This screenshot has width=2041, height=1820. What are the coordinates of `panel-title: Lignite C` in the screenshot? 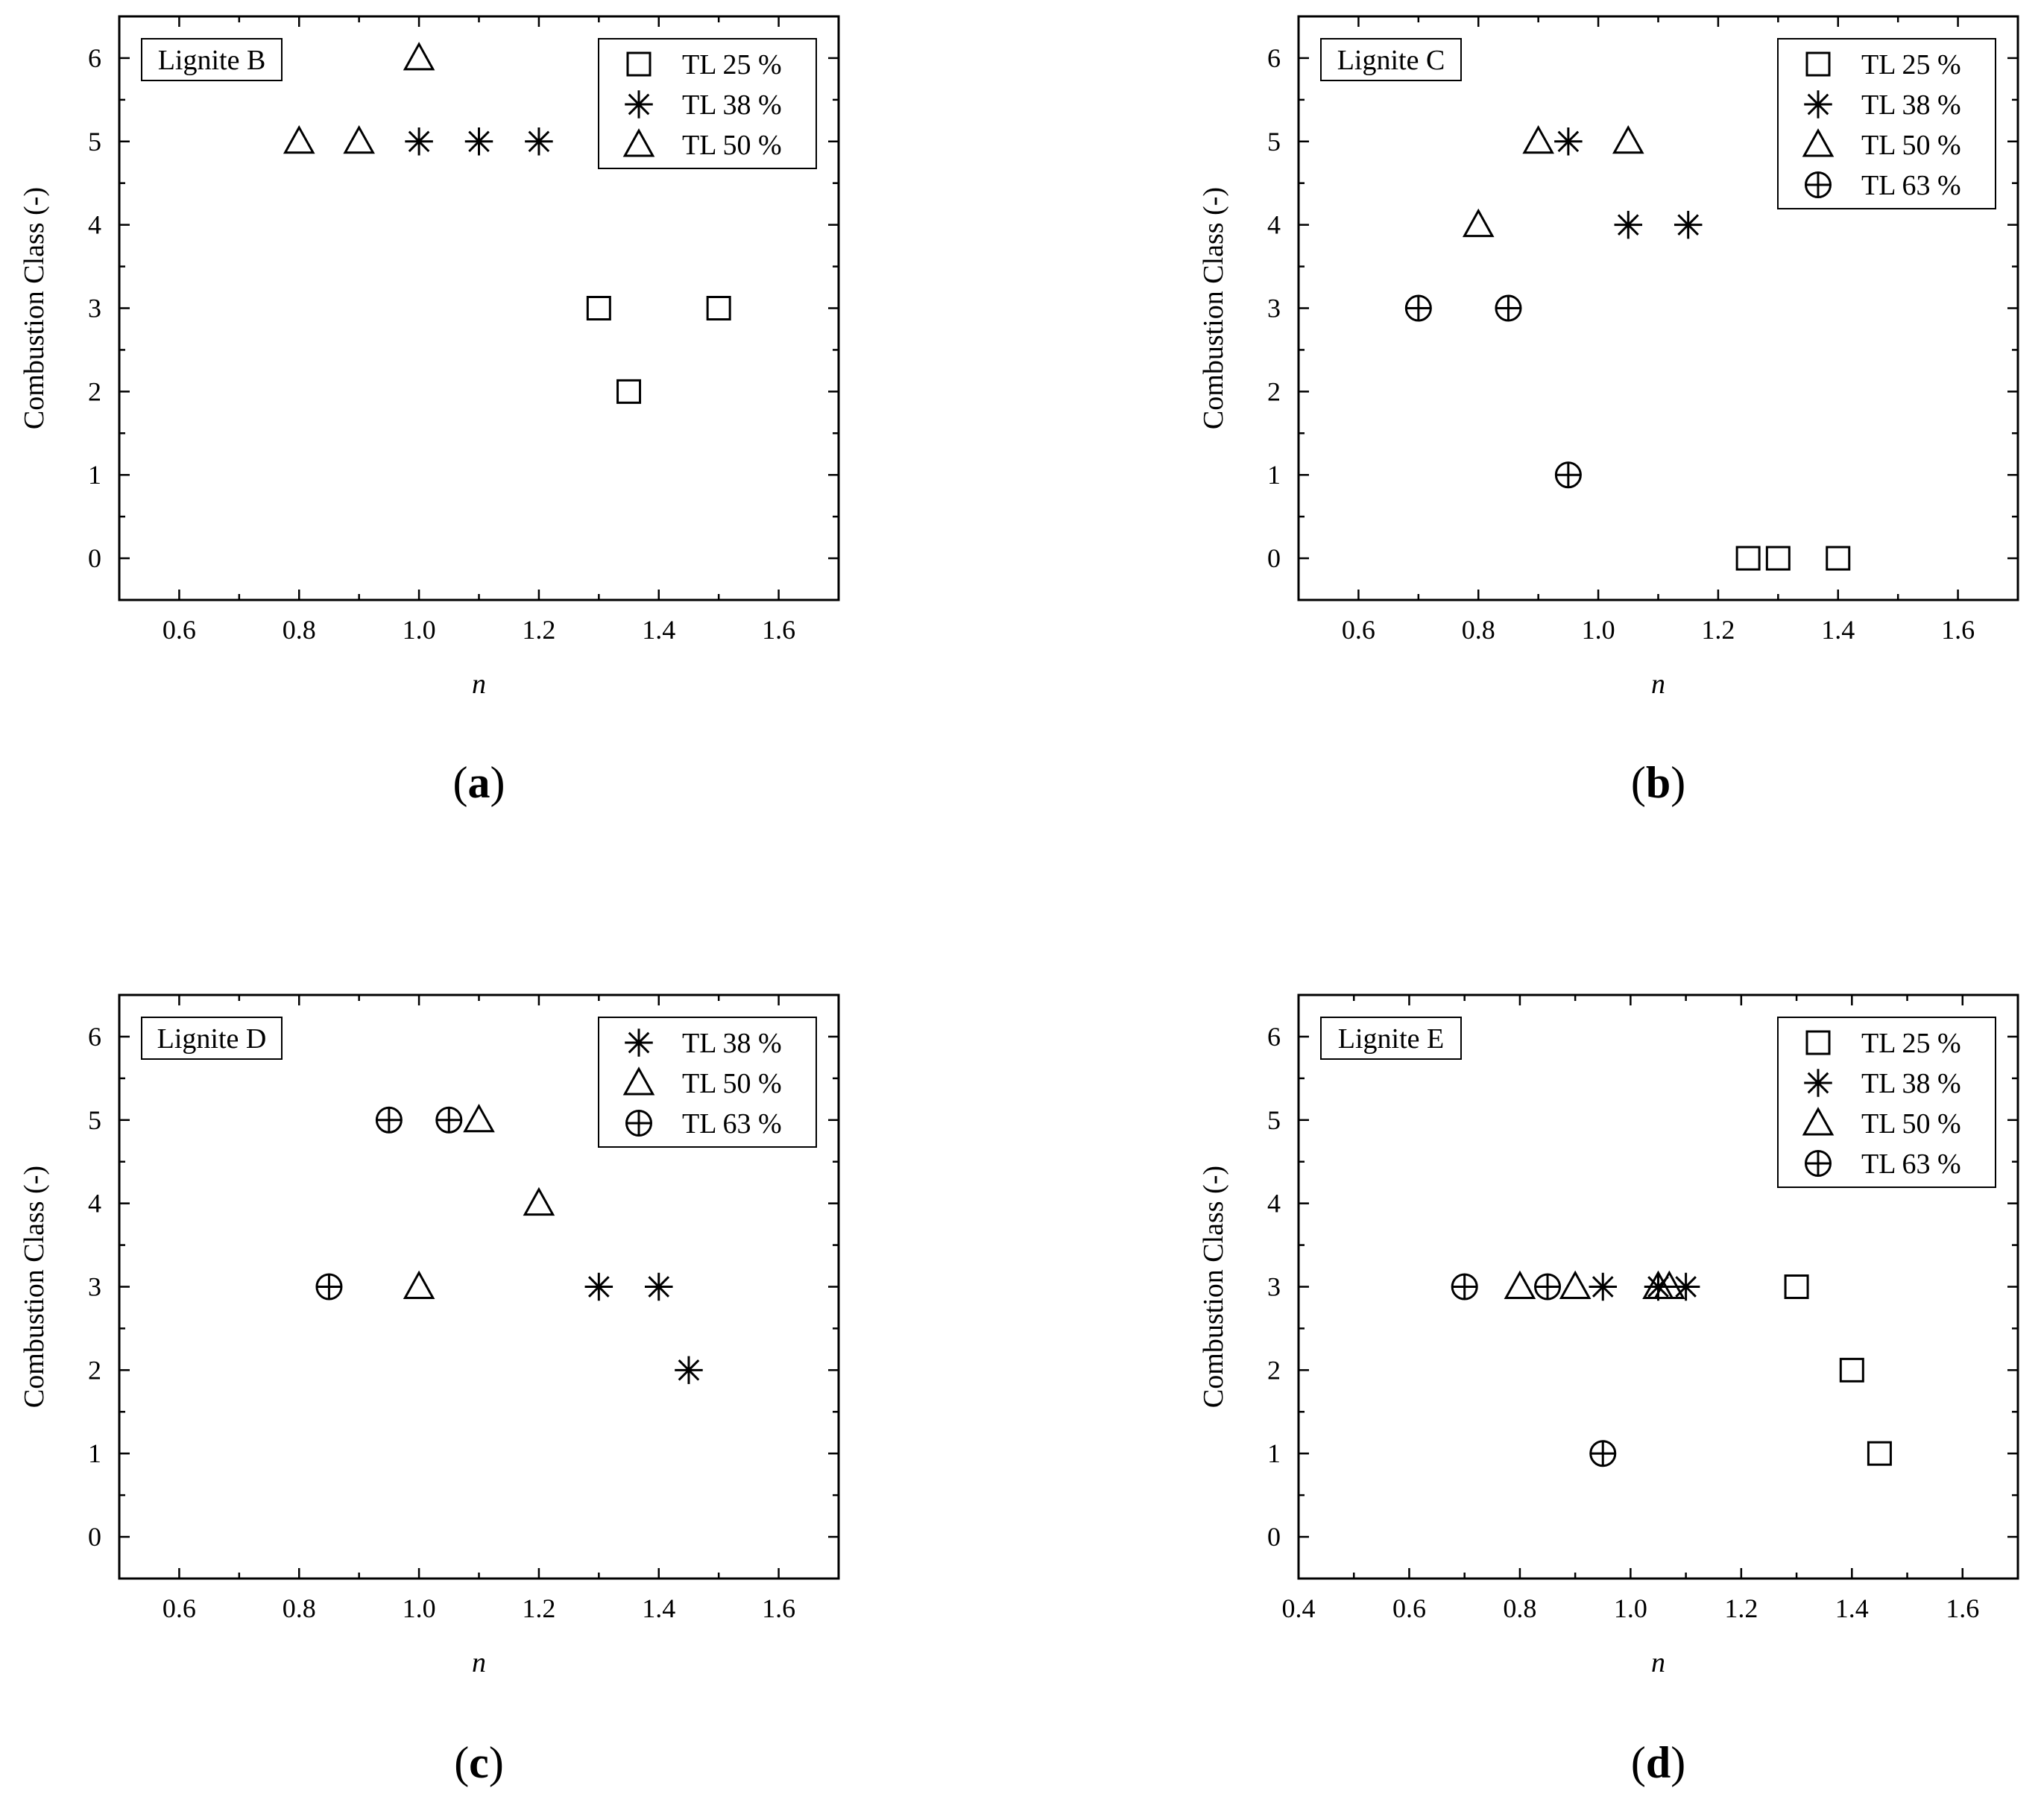 It's located at (1391, 60).